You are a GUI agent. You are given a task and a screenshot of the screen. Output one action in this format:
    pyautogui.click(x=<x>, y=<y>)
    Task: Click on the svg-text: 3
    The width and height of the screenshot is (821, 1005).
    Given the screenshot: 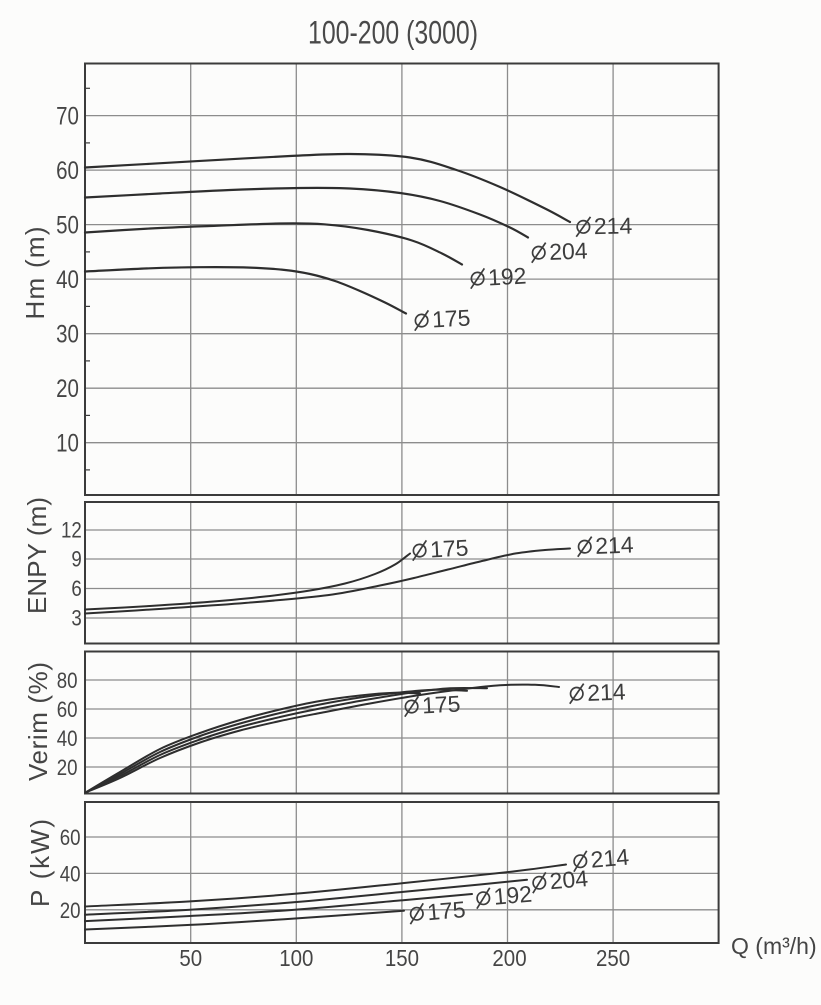 What is the action you would take?
    pyautogui.click(x=76, y=619)
    